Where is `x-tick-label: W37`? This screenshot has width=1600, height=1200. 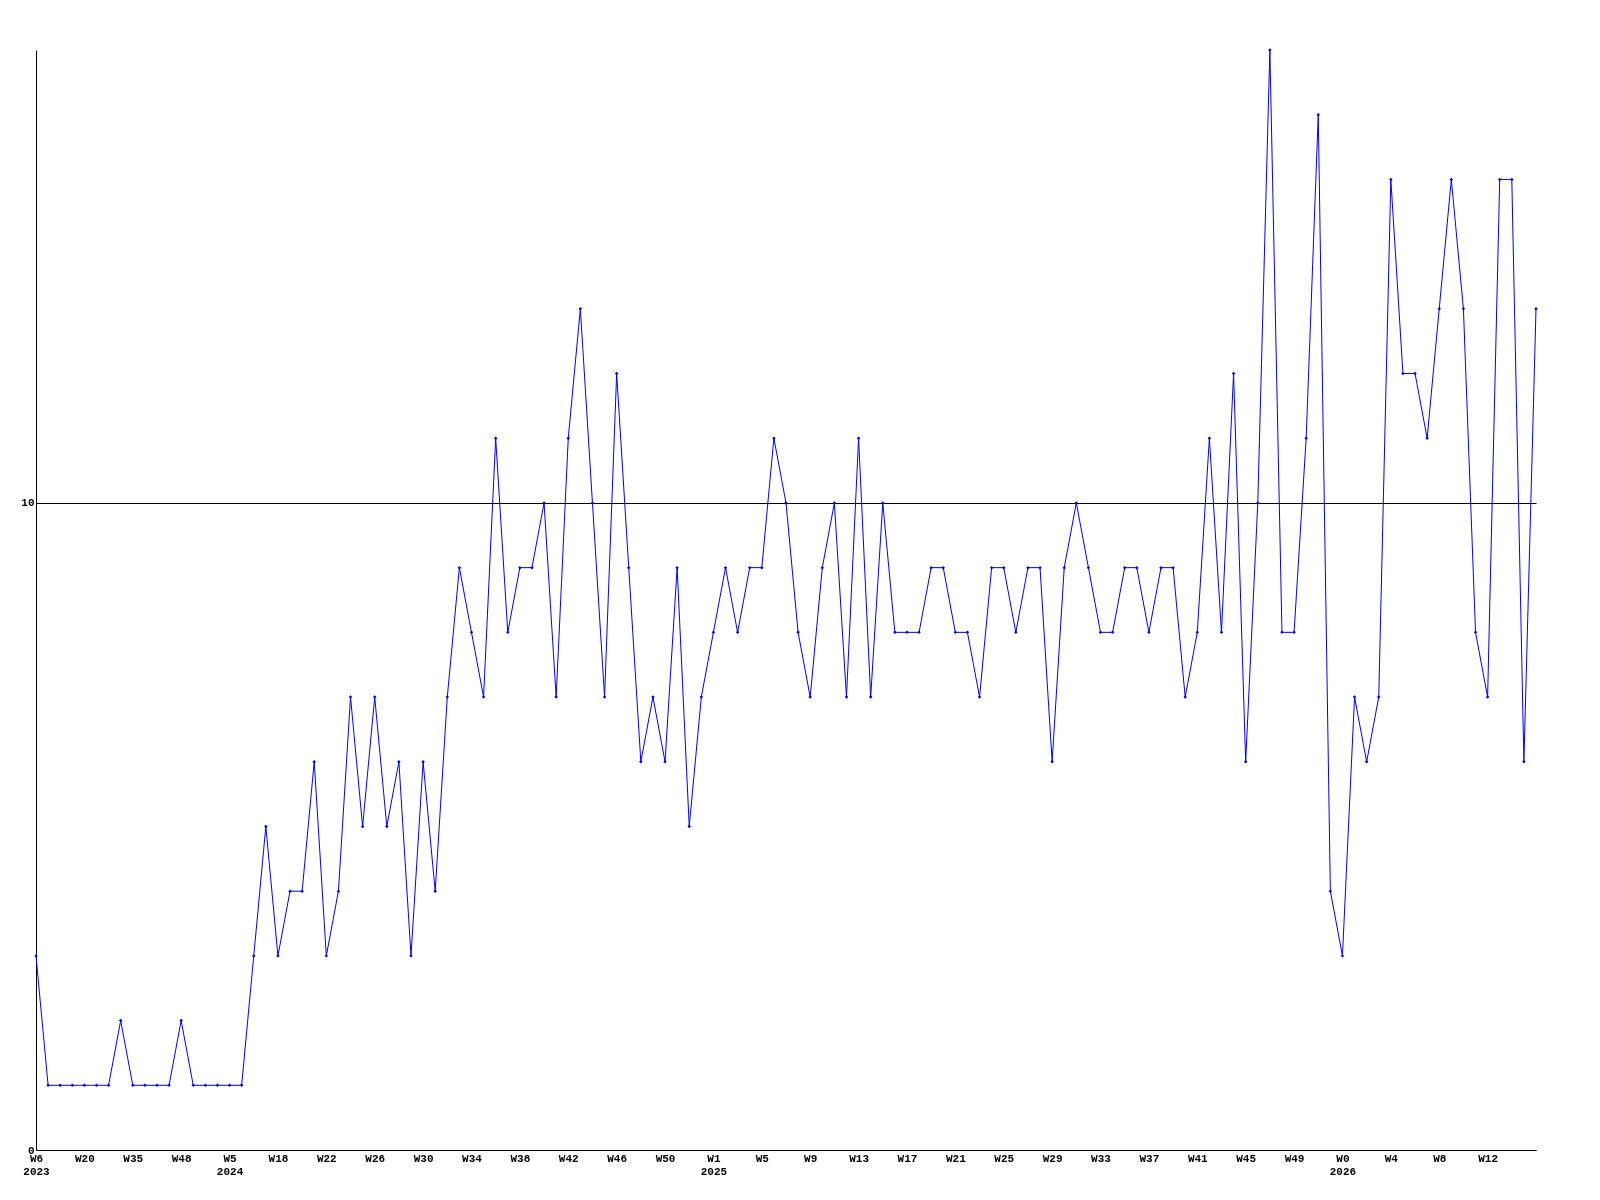
x-tick-label: W37 is located at coordinates (1149, 1158).